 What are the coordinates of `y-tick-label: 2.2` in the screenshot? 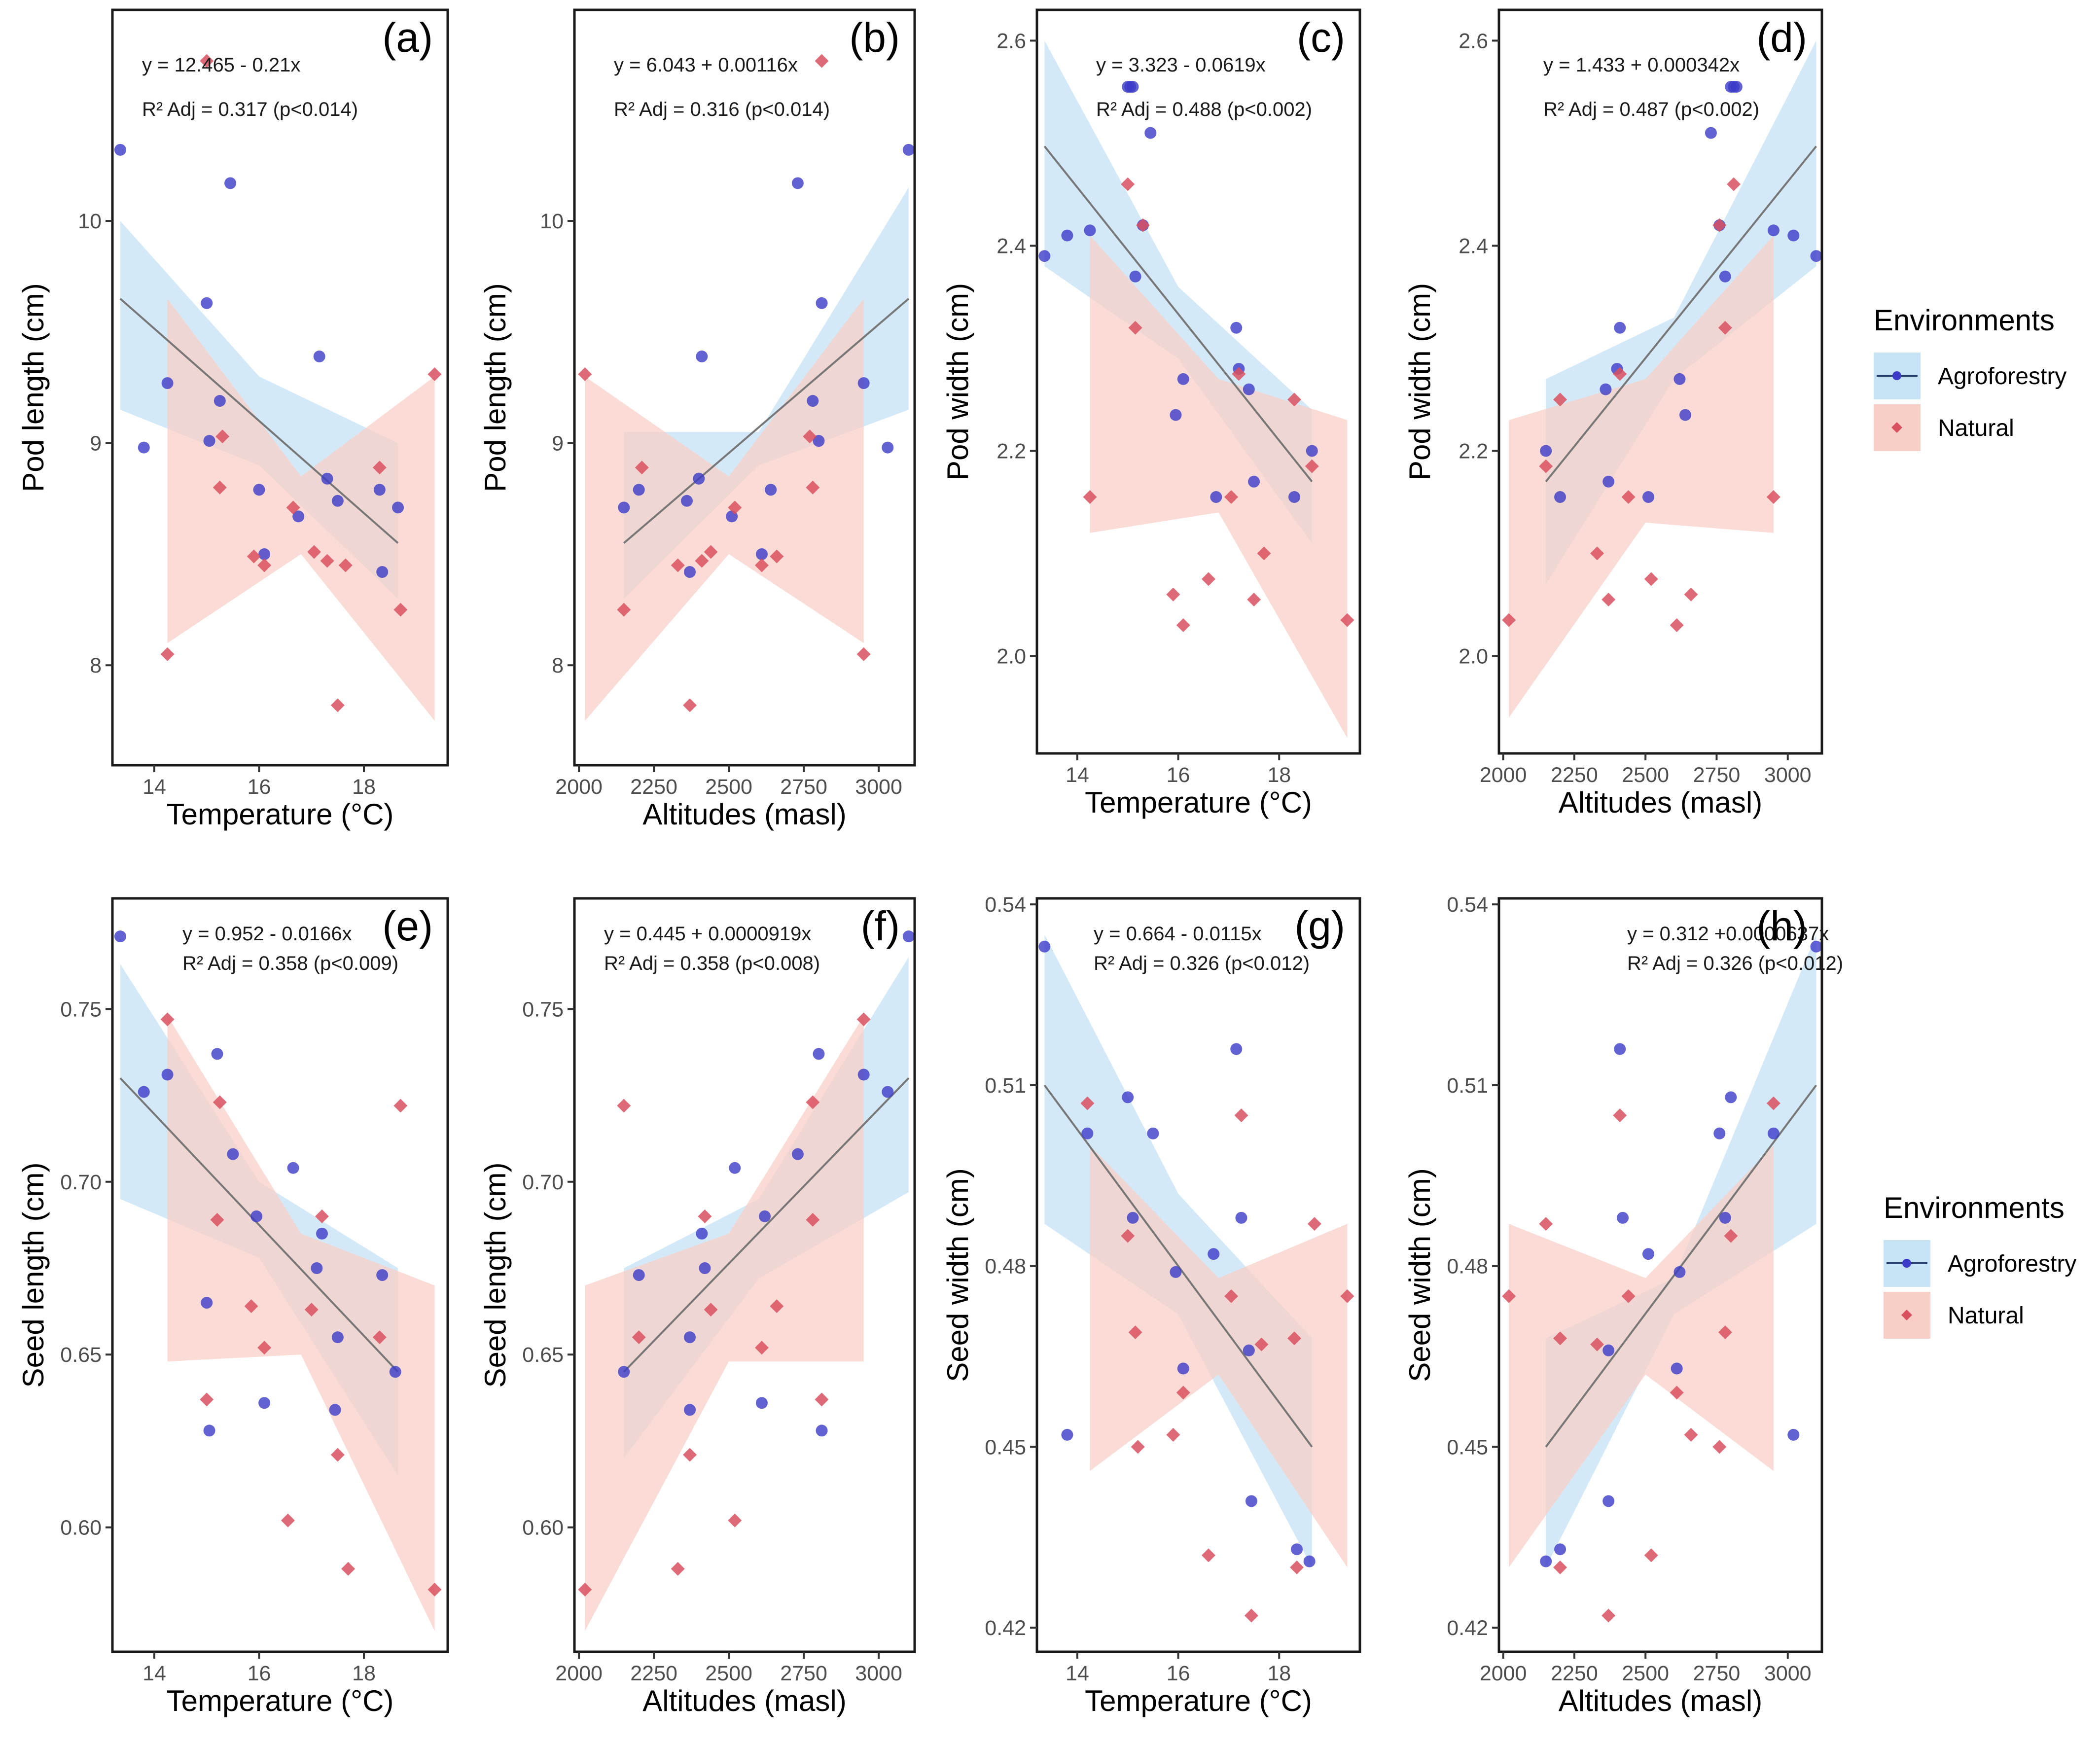 It's located at (1012, 451).